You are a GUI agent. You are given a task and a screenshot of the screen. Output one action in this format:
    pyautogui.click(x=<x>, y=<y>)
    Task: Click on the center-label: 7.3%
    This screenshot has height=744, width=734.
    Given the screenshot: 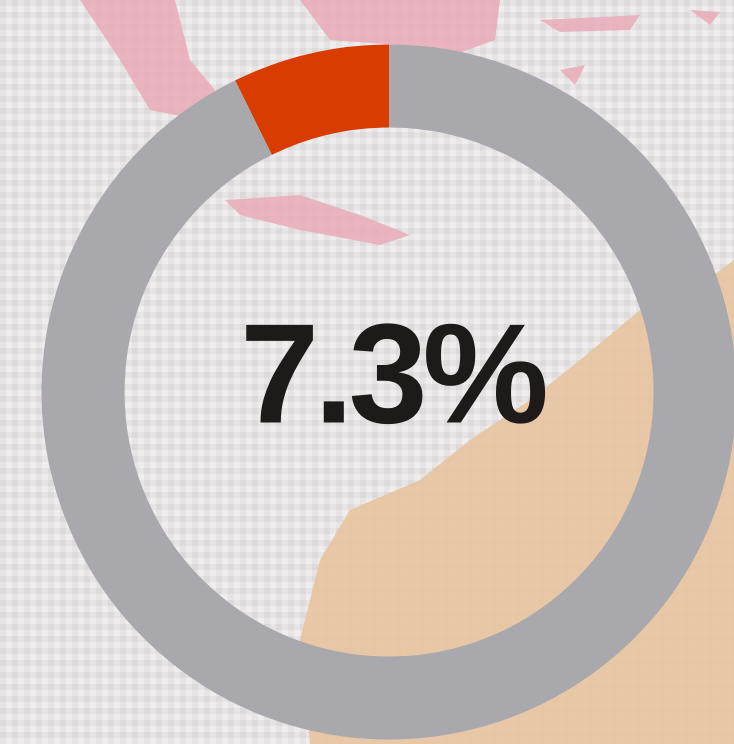 What is the action you would take?
    pyautogui.click(x=392, y=374)
    